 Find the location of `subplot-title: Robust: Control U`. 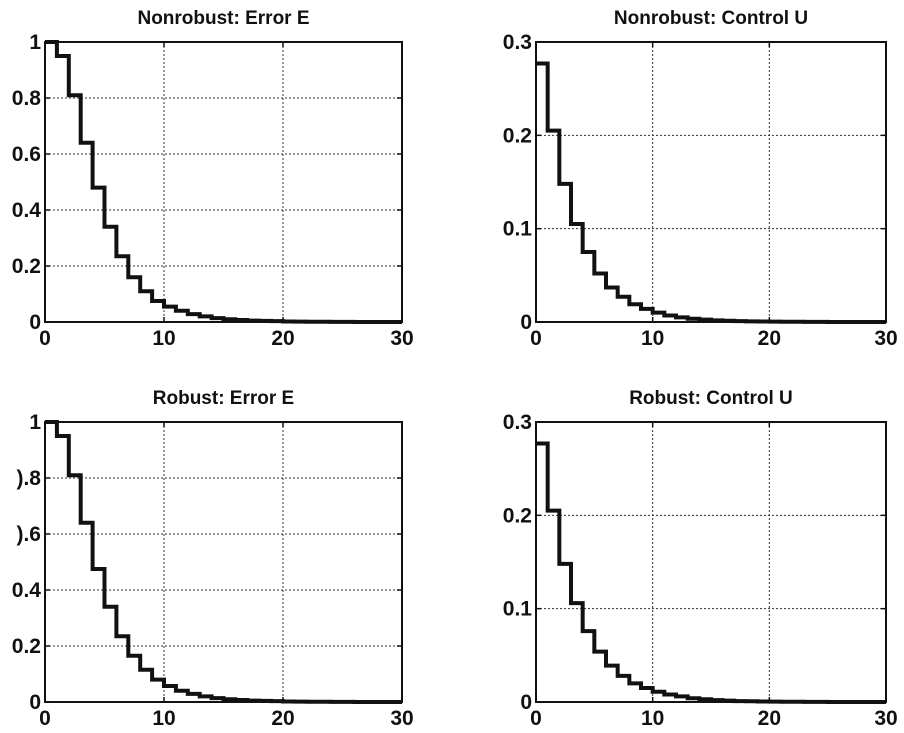

subplot-title: Robust: Control U is located at coordinates (711, 398).